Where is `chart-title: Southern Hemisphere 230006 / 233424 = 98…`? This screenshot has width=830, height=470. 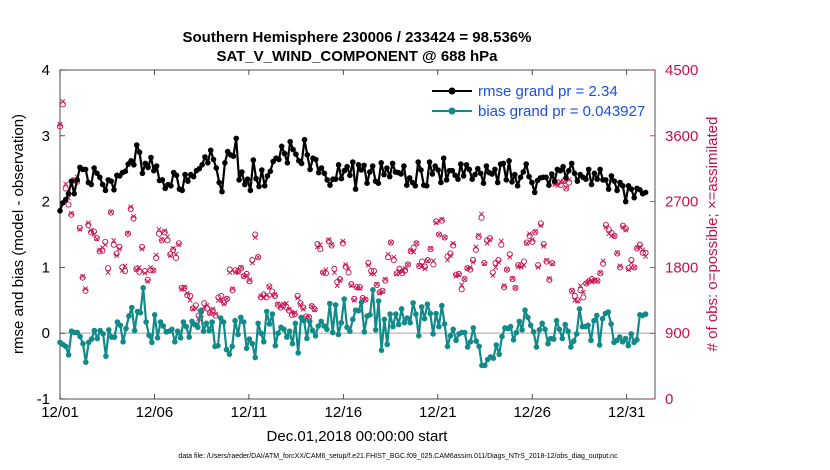 chart-title: Southern Hemisphere 230006 / 233424 = 98… is located at coordinates (357, 37).